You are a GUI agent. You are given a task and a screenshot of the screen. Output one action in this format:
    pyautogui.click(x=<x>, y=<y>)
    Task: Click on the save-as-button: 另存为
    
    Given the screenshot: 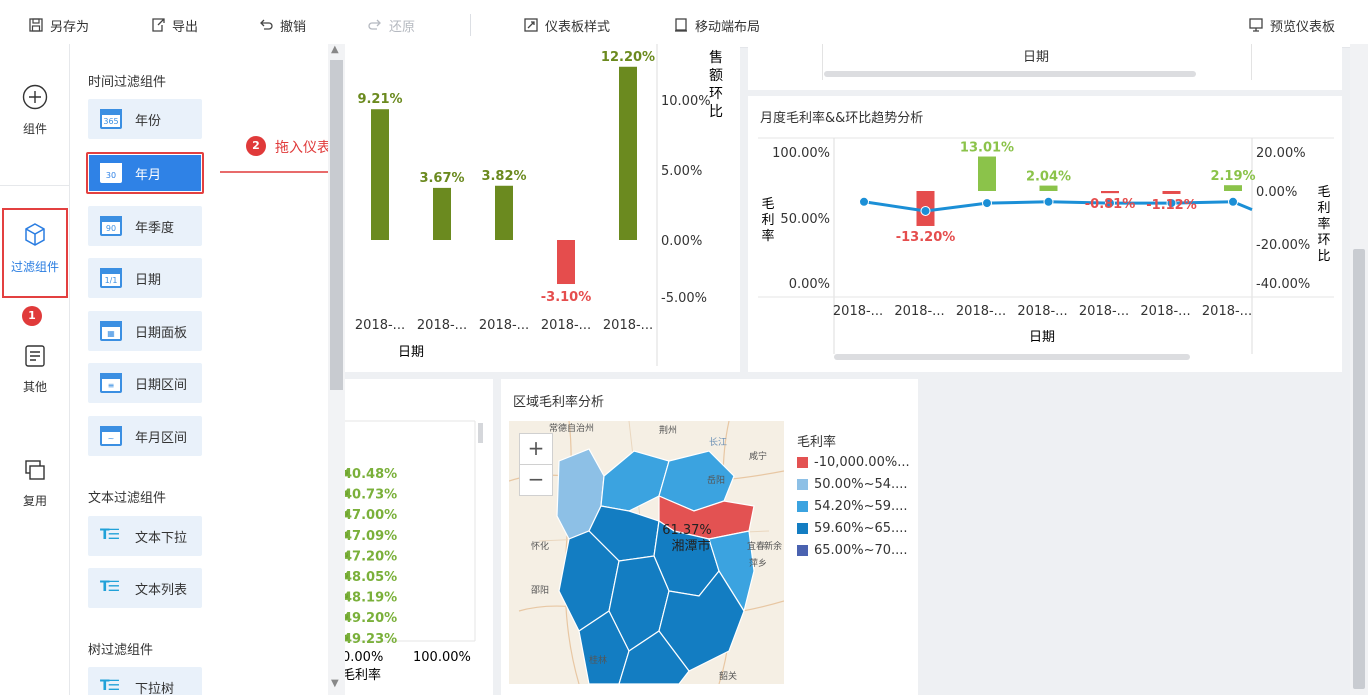 What is the action you would take?
    pyautogui.click(x=58, y=25)
    